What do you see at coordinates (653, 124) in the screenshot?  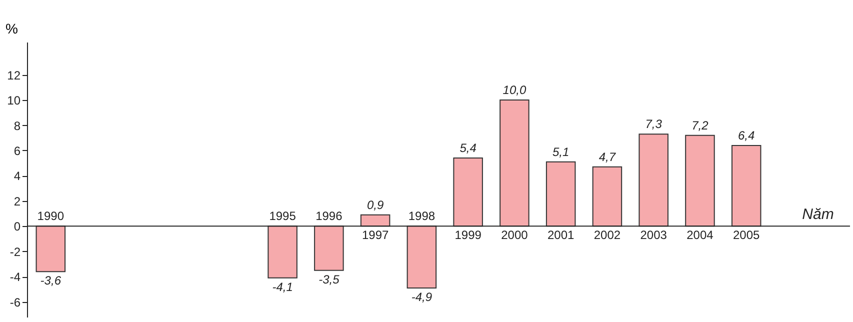 I see `data-label: 7,3` at bounding box center [653, 124].